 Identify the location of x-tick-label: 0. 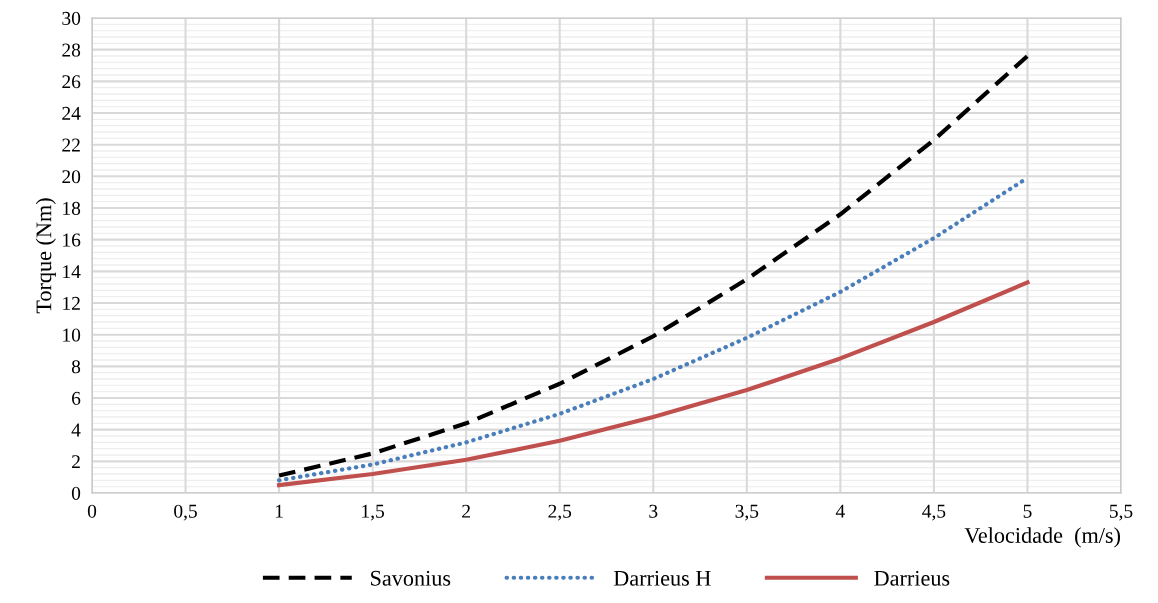
(92, 511).